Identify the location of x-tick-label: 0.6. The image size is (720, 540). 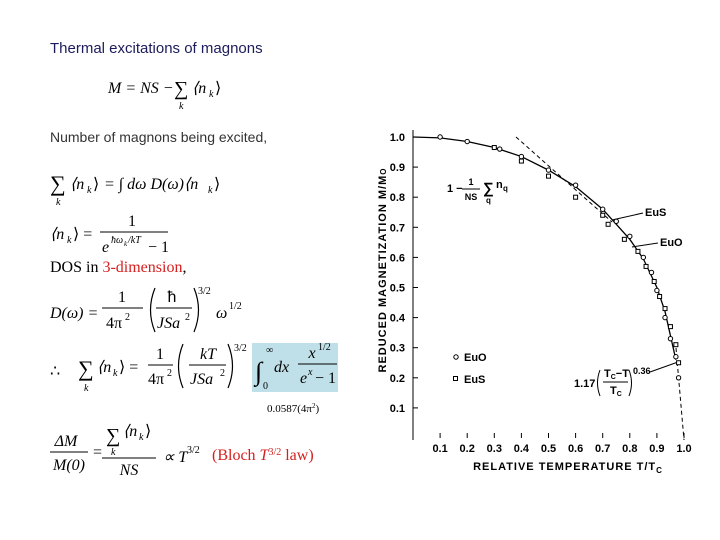
(575, 449).